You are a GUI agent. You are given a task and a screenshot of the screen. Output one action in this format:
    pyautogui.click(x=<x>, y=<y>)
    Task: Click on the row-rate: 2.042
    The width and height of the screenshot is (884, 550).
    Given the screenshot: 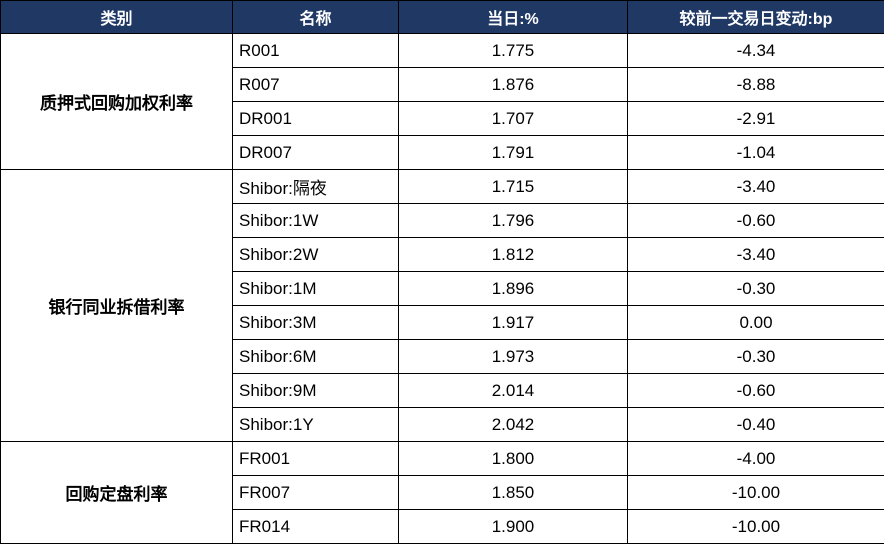 What is the action you would take?
    pyautogui.click(x=513, y=424)
    